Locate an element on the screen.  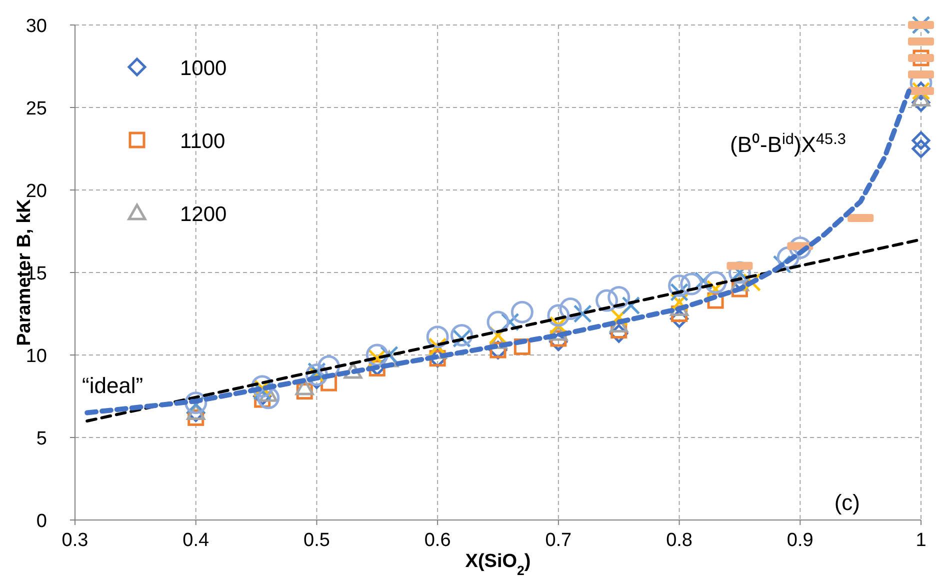
x-tick-label: 0.9 is located at coordinates (800, 540).